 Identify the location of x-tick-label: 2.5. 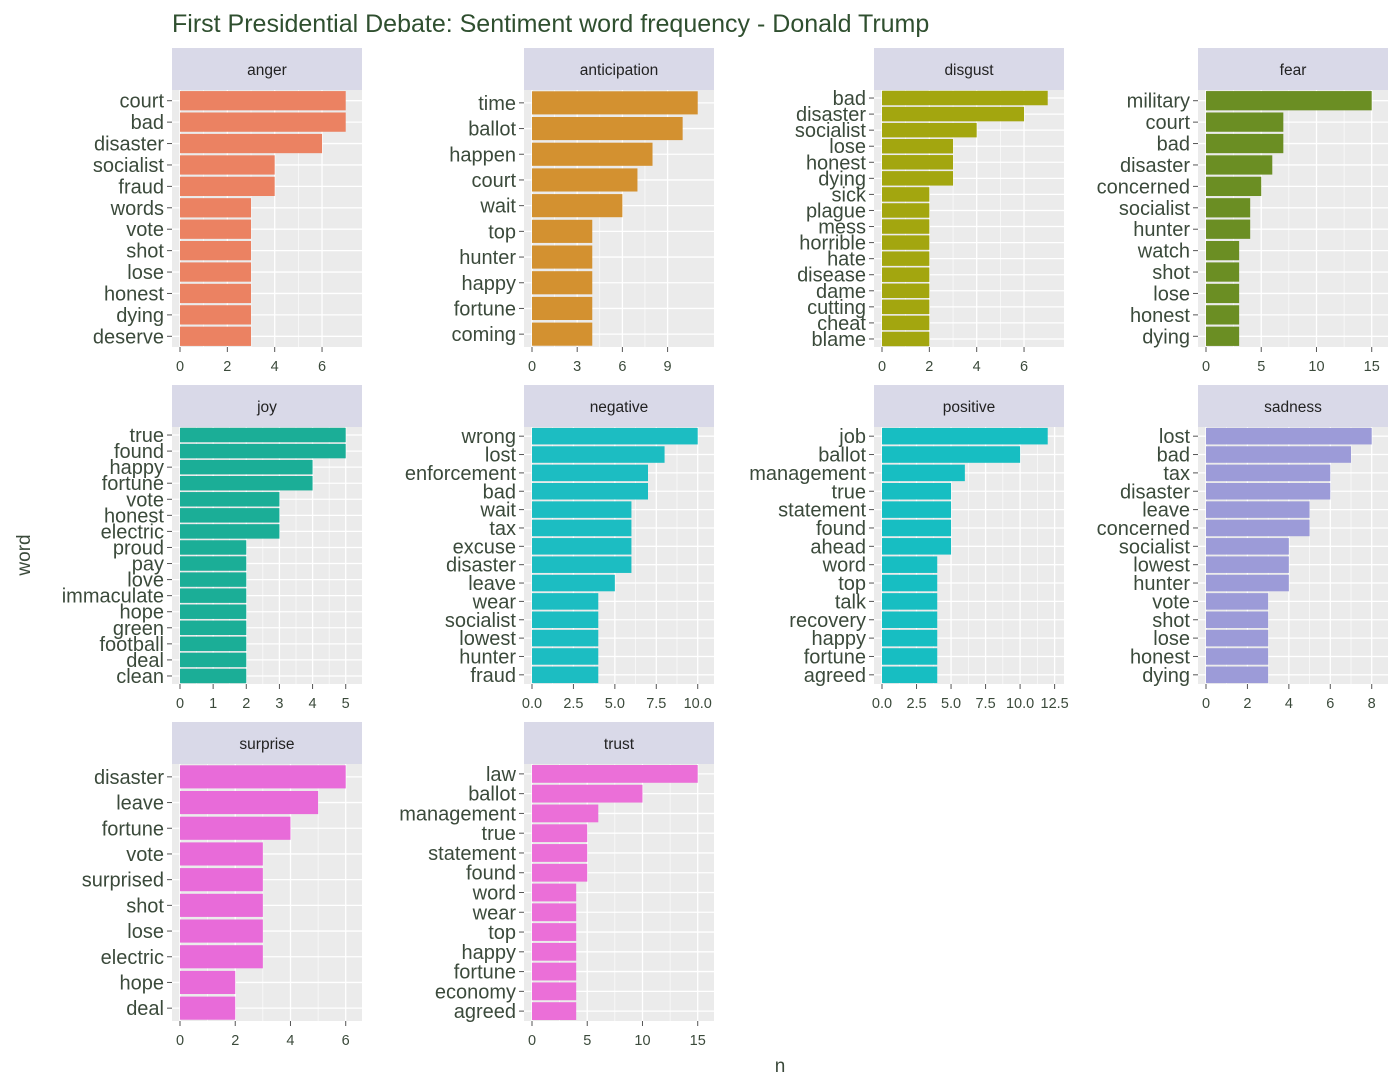
(916, 704).